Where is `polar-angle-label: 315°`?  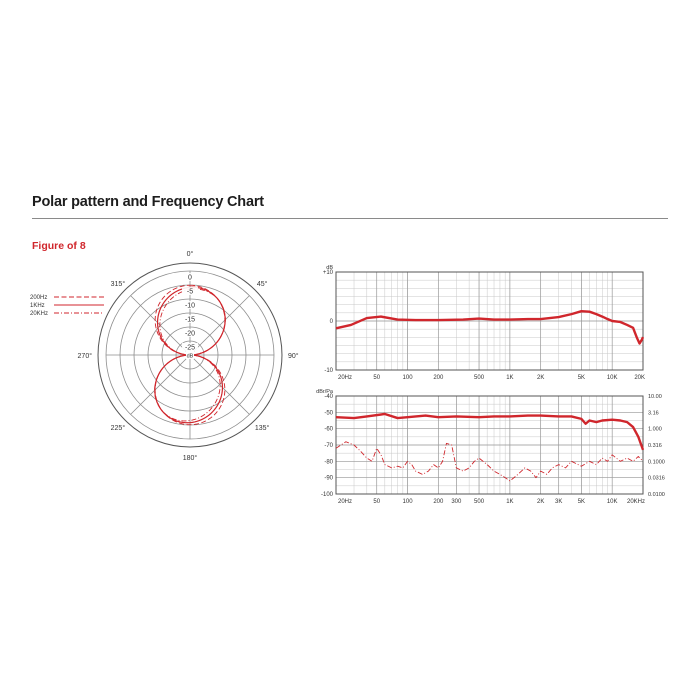
polar-angle-label: 315° is located at coordinates (118, 284).